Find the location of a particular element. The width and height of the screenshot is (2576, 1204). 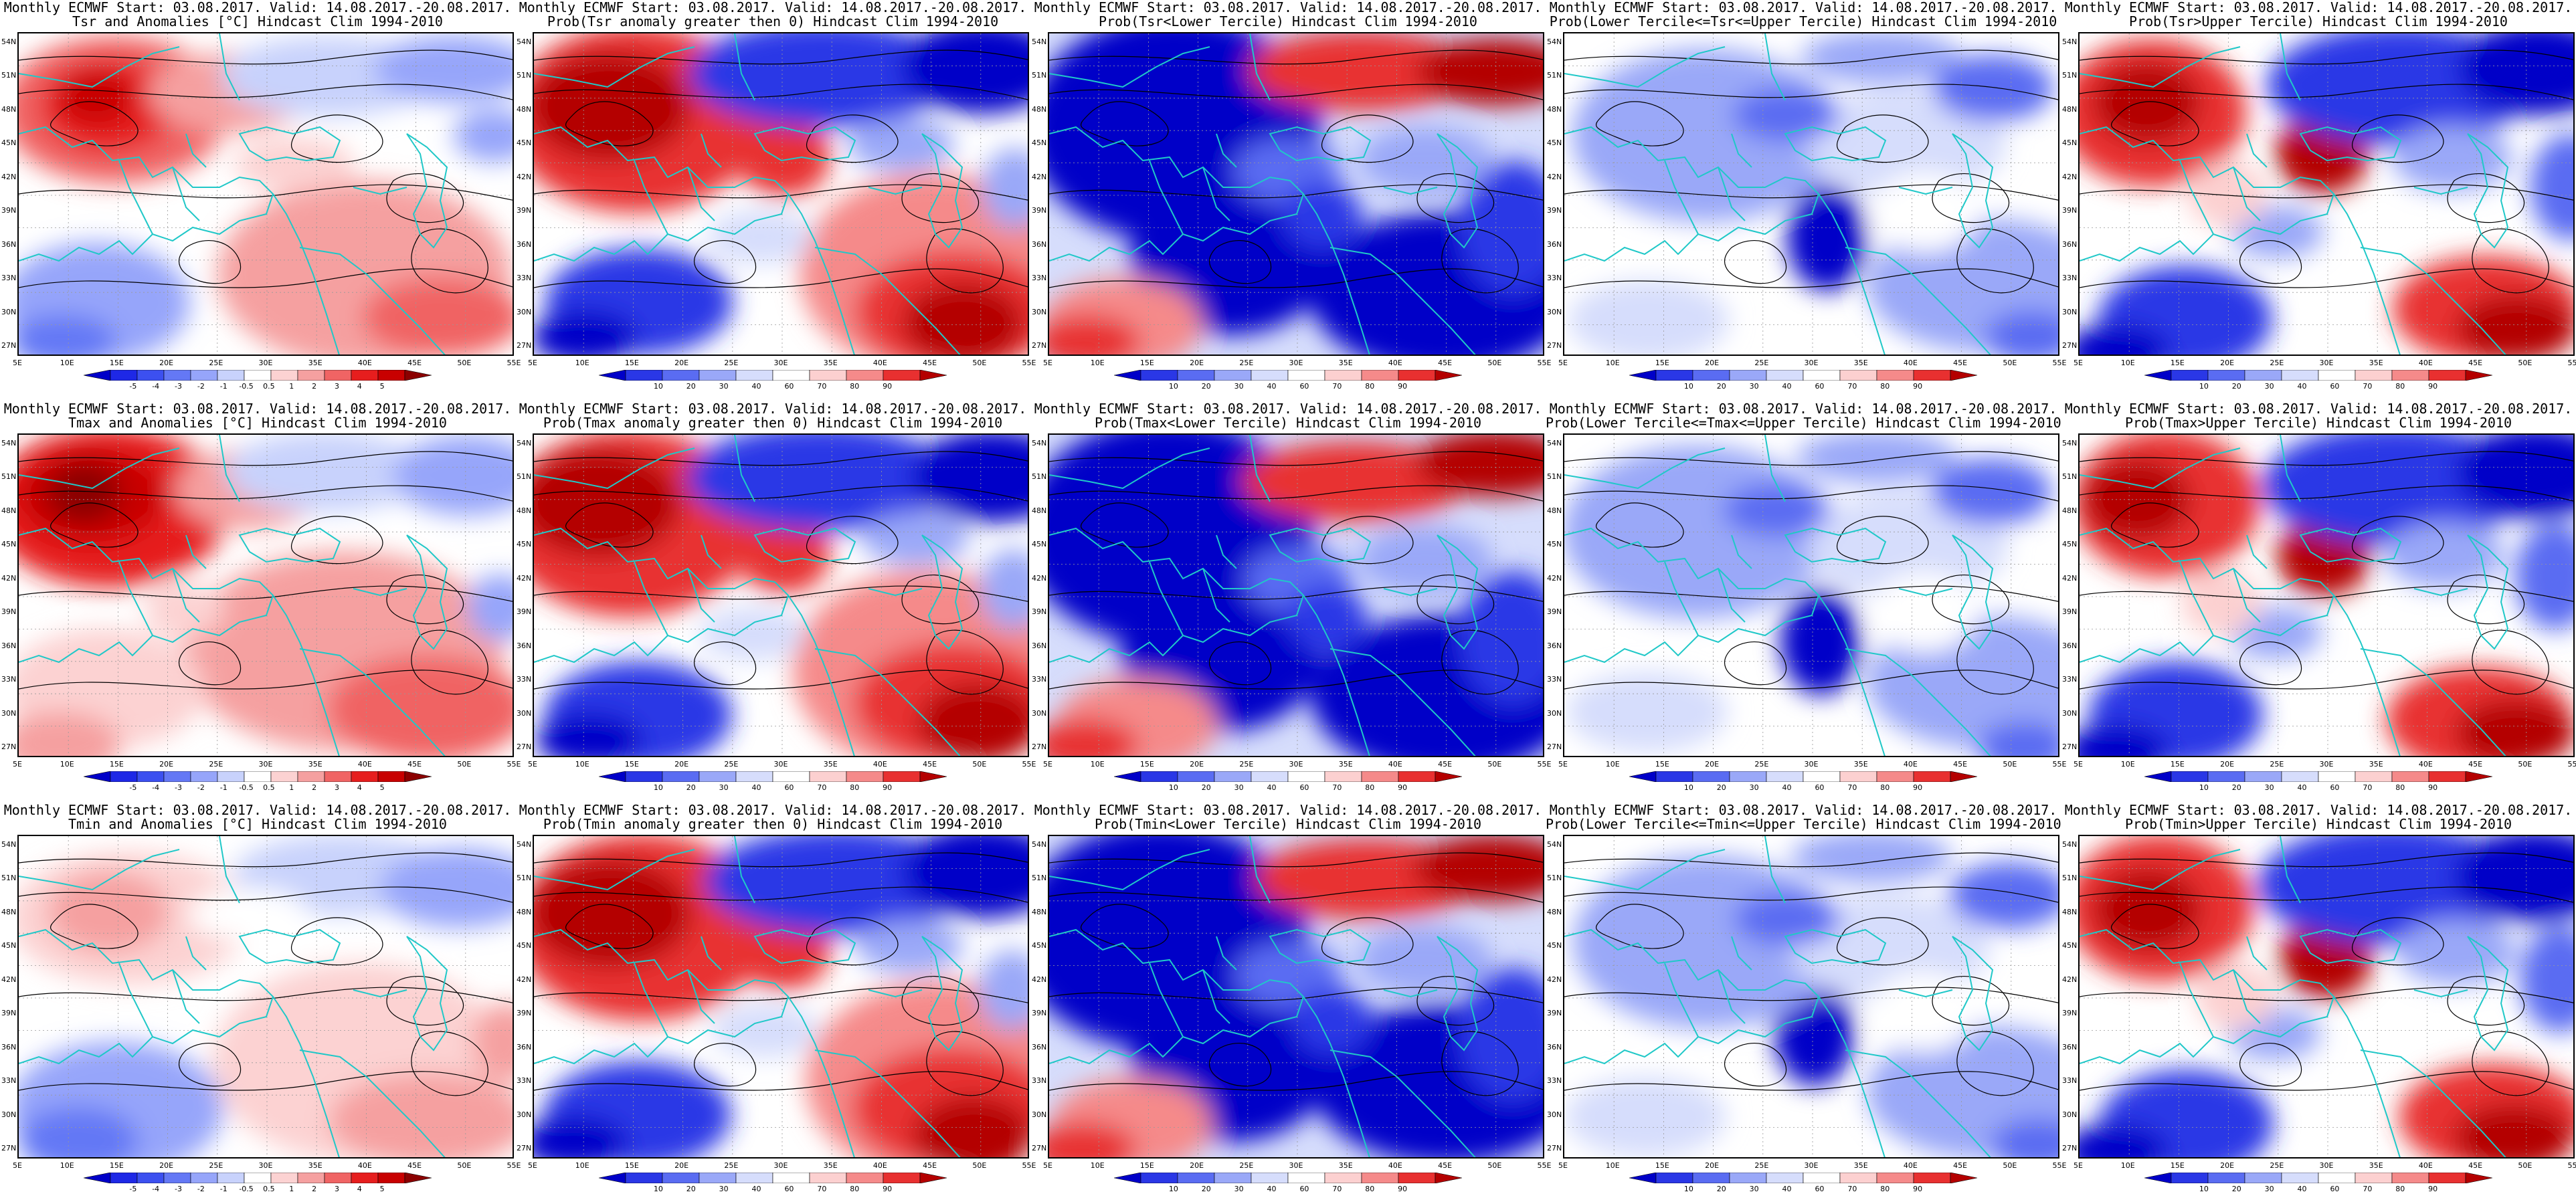

latitude-tick-label: 45N is located at coordinates (1555, 143).